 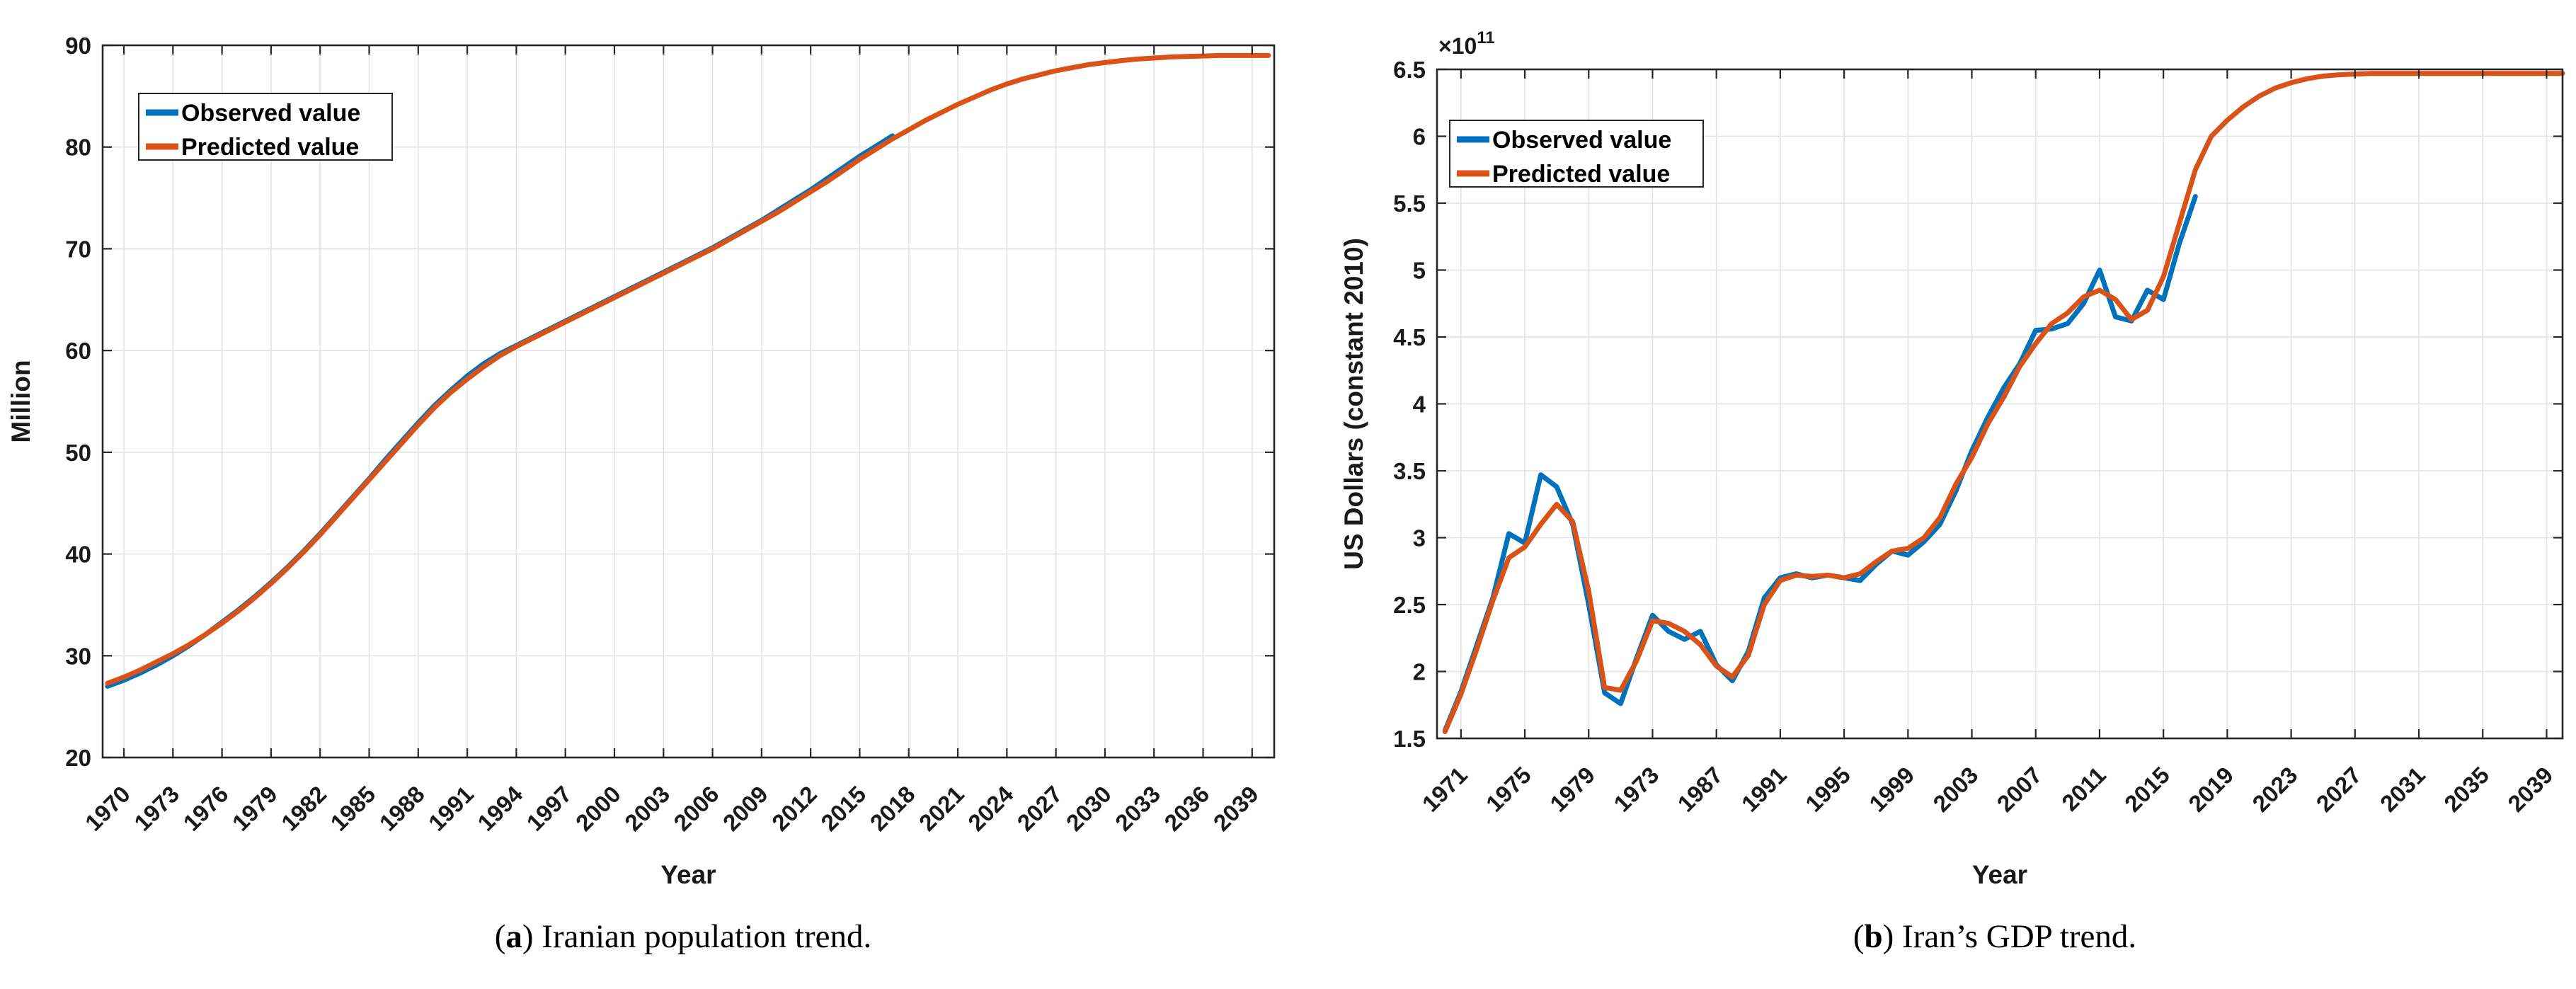 What do you see at coordinates (1186, 808) in the screenshot?
I see `x-tick-label-group: 2036` at bounding box center [1186, 808].